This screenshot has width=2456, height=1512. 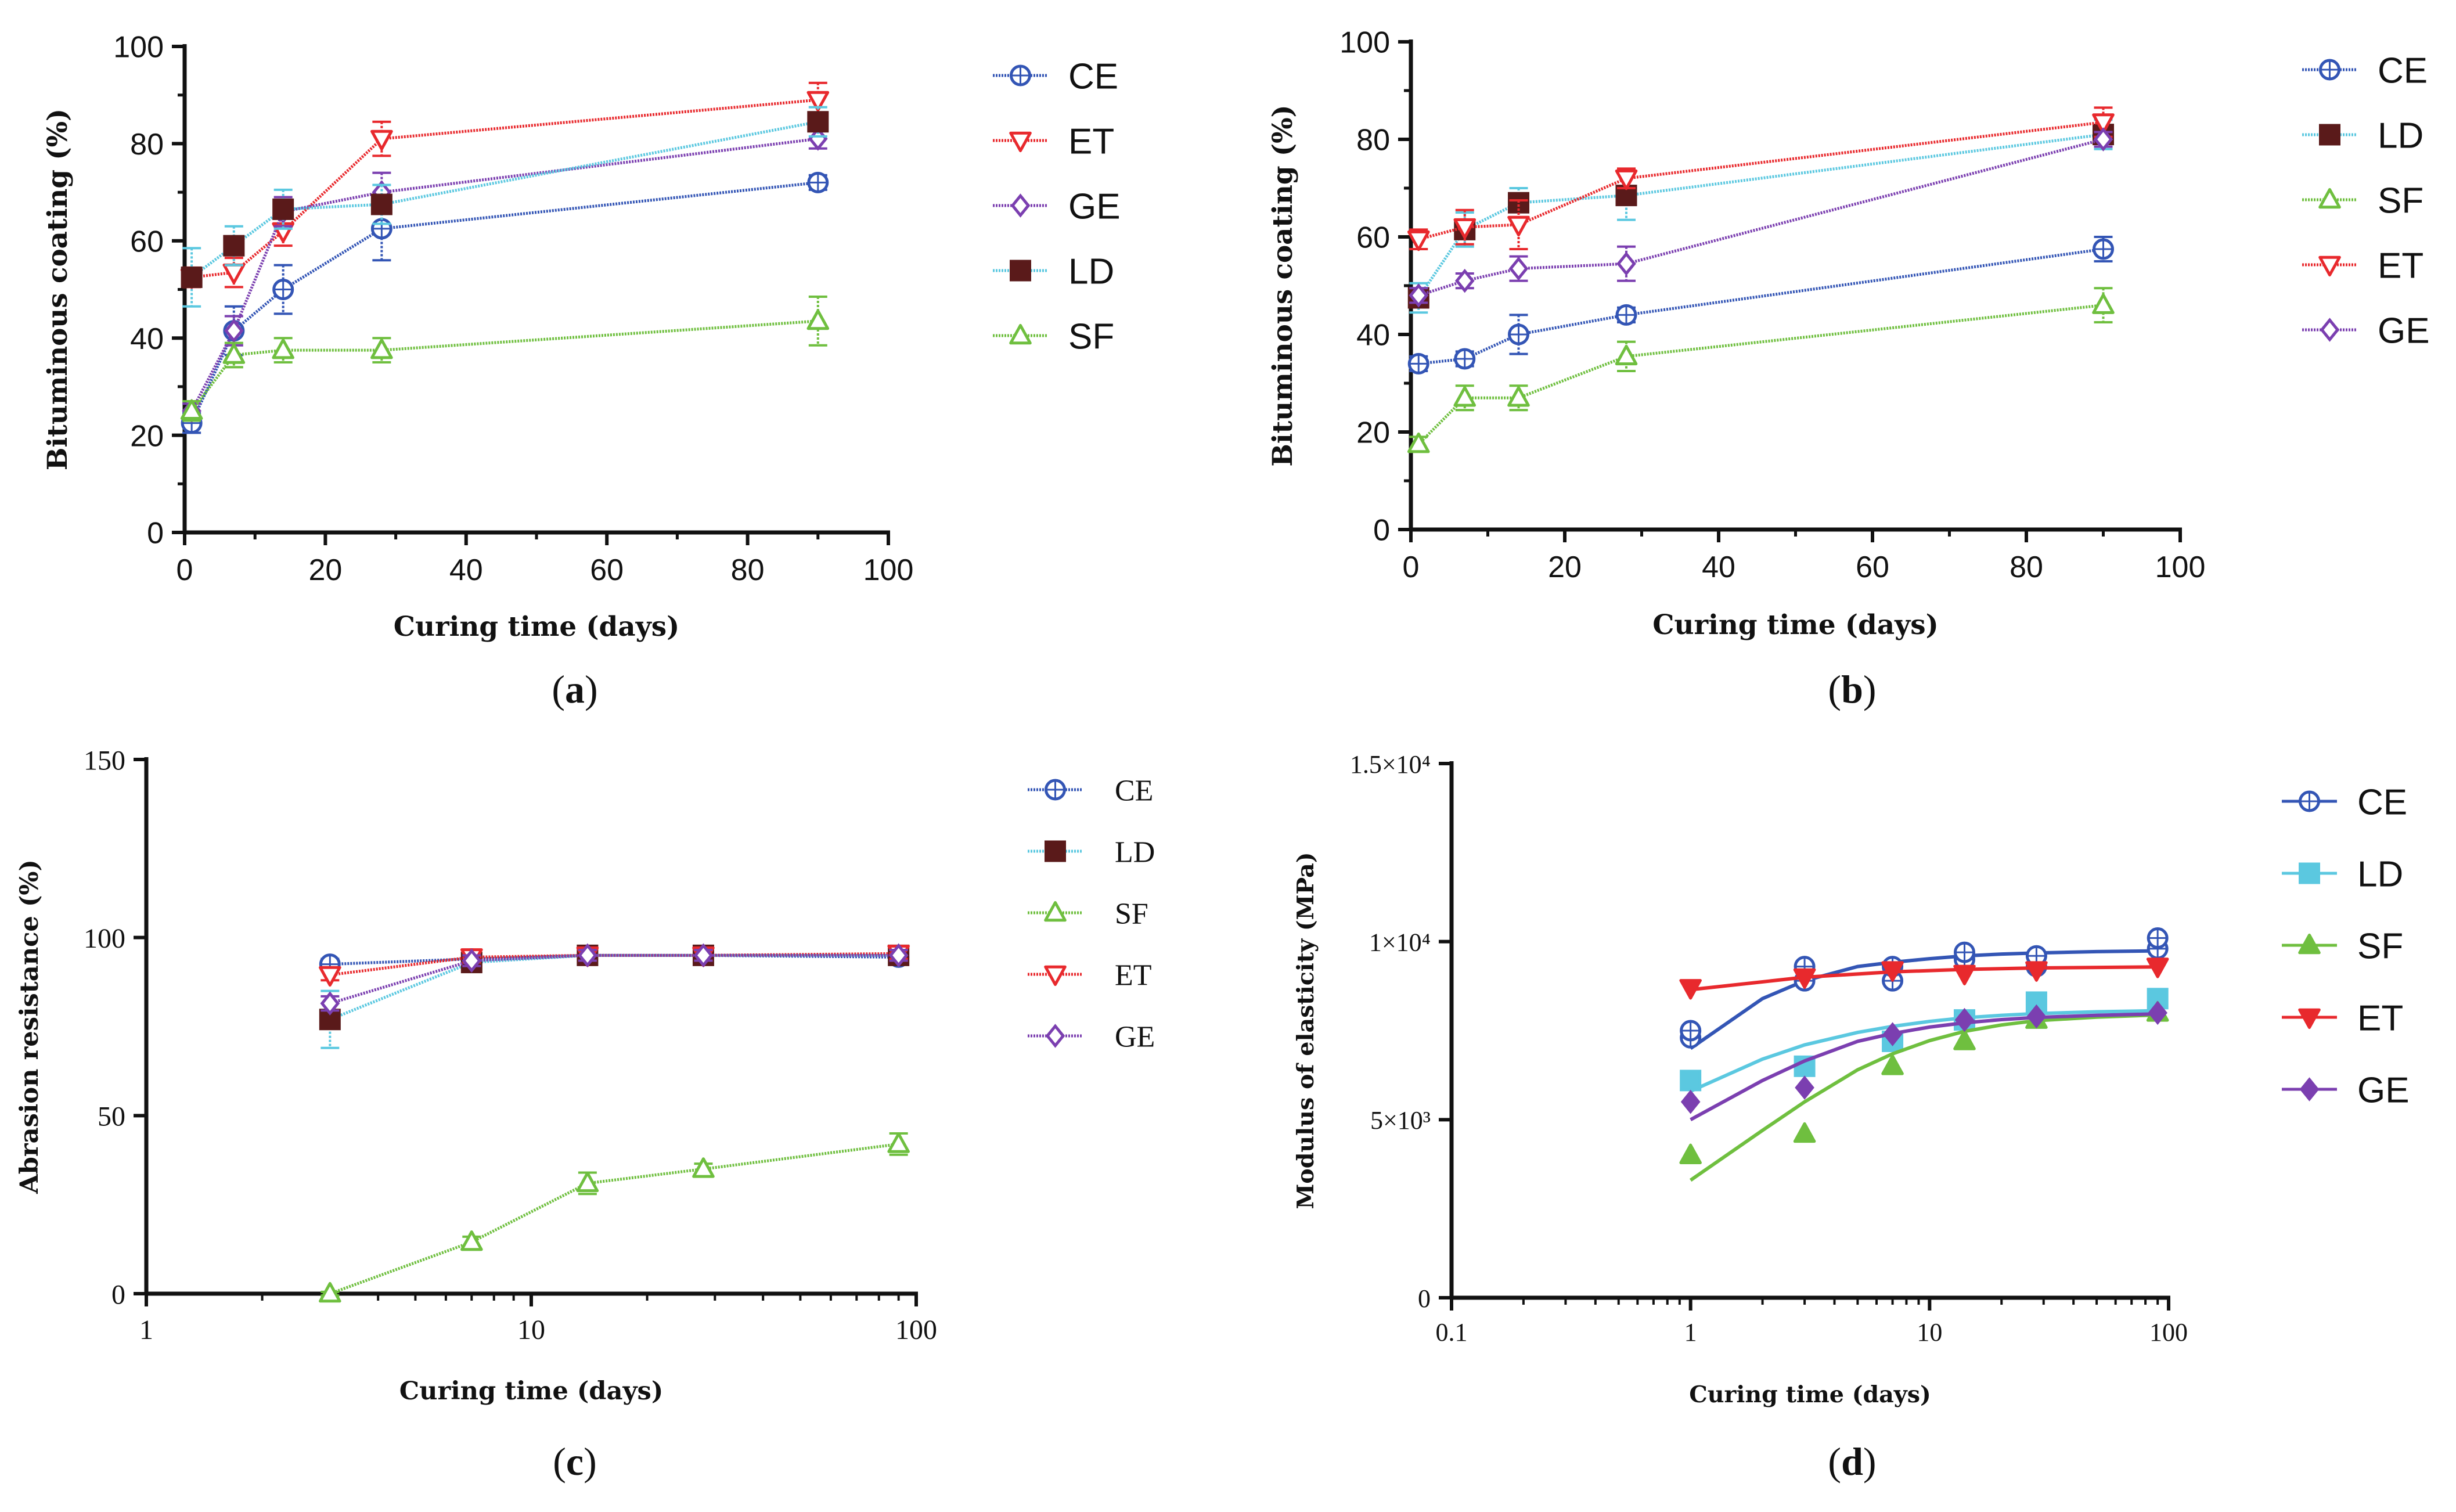 What do you see at coordinates (118, 1295) in the screenshot?
I see `y-tick-label: 0` at bounding box center [118, 1295].